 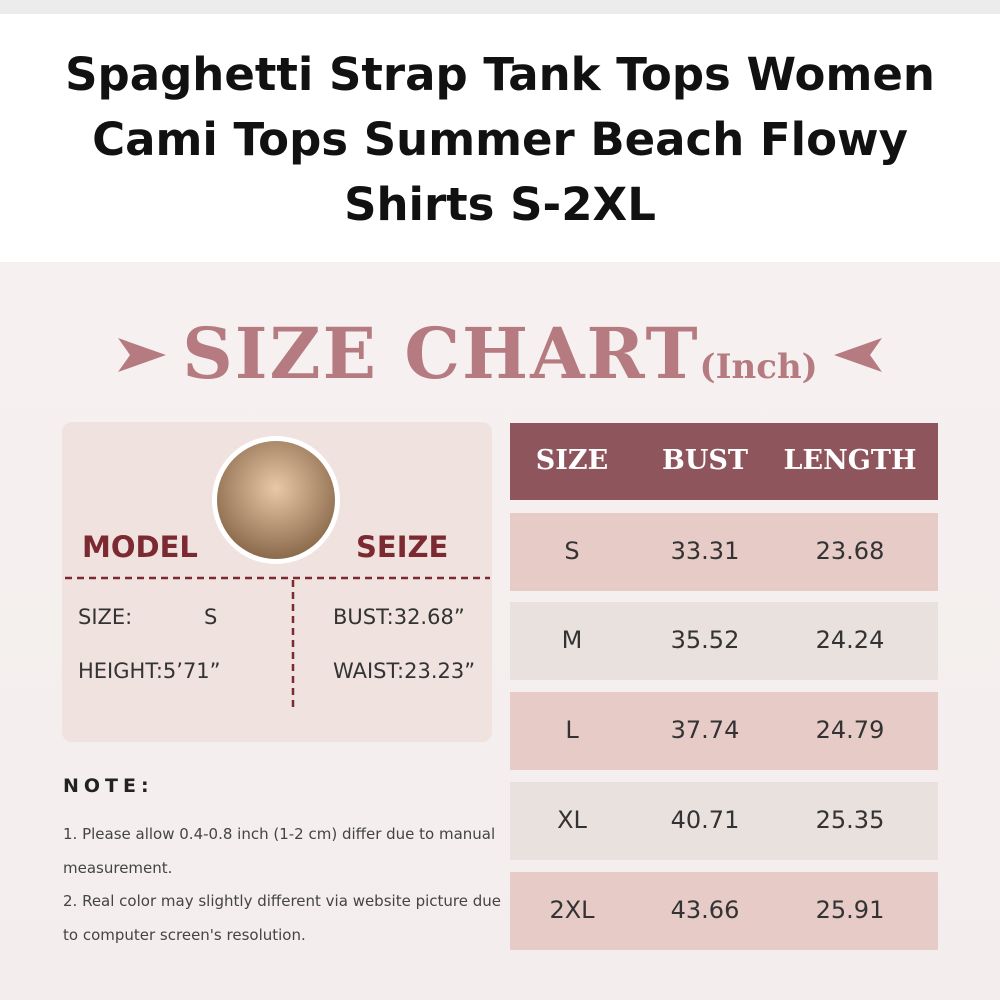 I want to click on height: HEIGHT:5’71”, so click(x=149, y=671).